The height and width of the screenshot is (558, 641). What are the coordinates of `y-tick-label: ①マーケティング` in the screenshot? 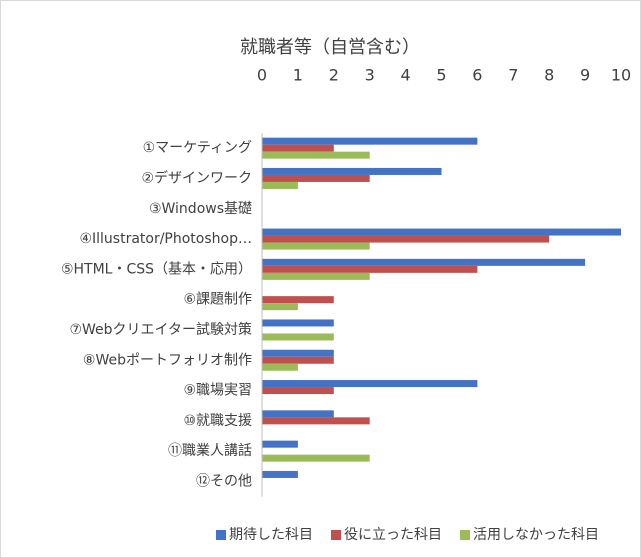 It's located at (197, 148).